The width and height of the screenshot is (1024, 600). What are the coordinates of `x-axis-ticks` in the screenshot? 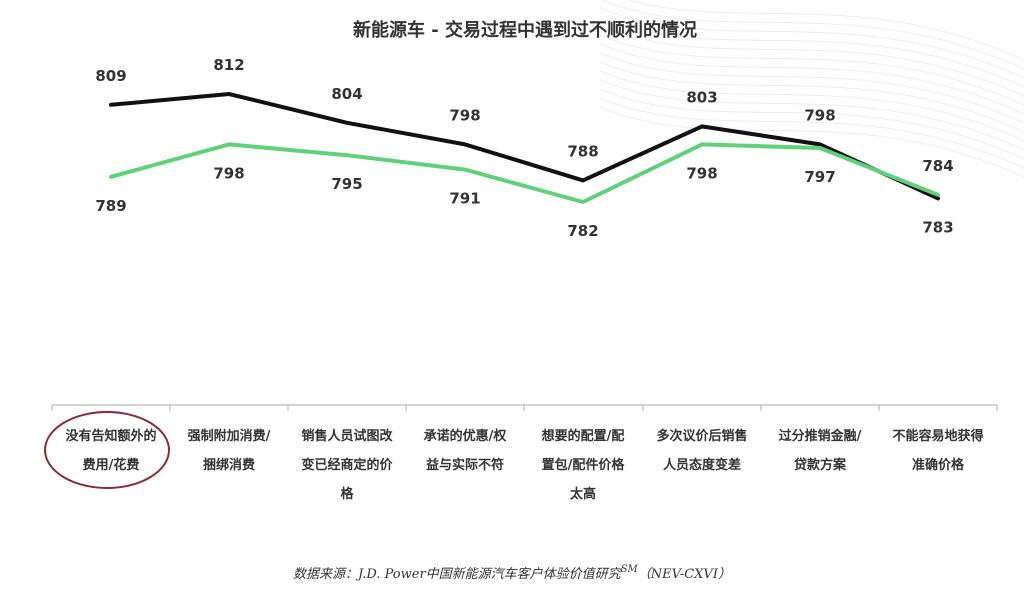 It's located at (524, 408).